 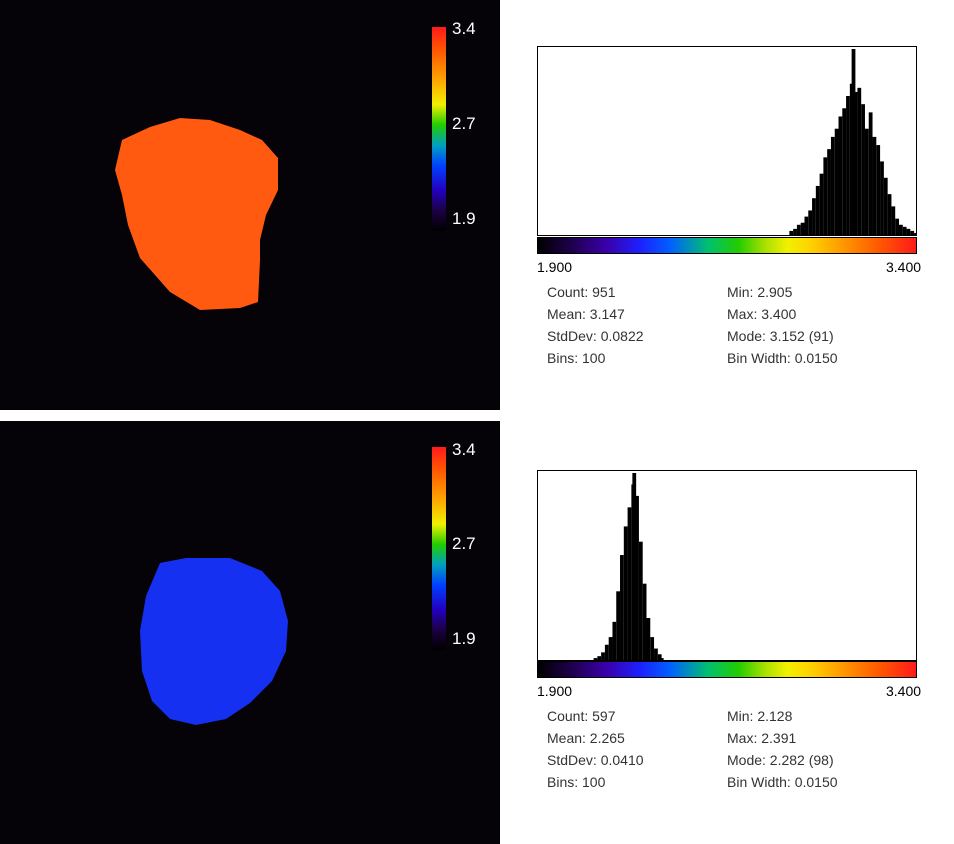 I want to click on cell-image-bottom, so click(x=214, y=641).